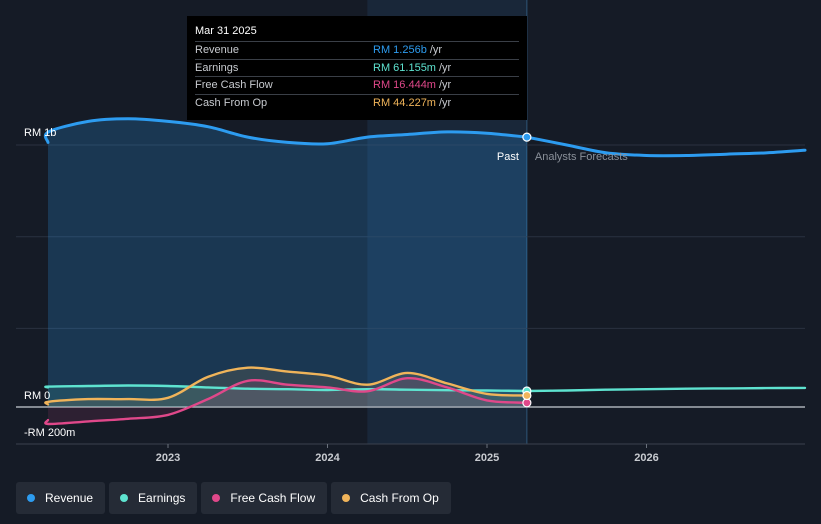 This screenshot has height=524, width=821. I want to click on earnings-line, so click(286, 388).